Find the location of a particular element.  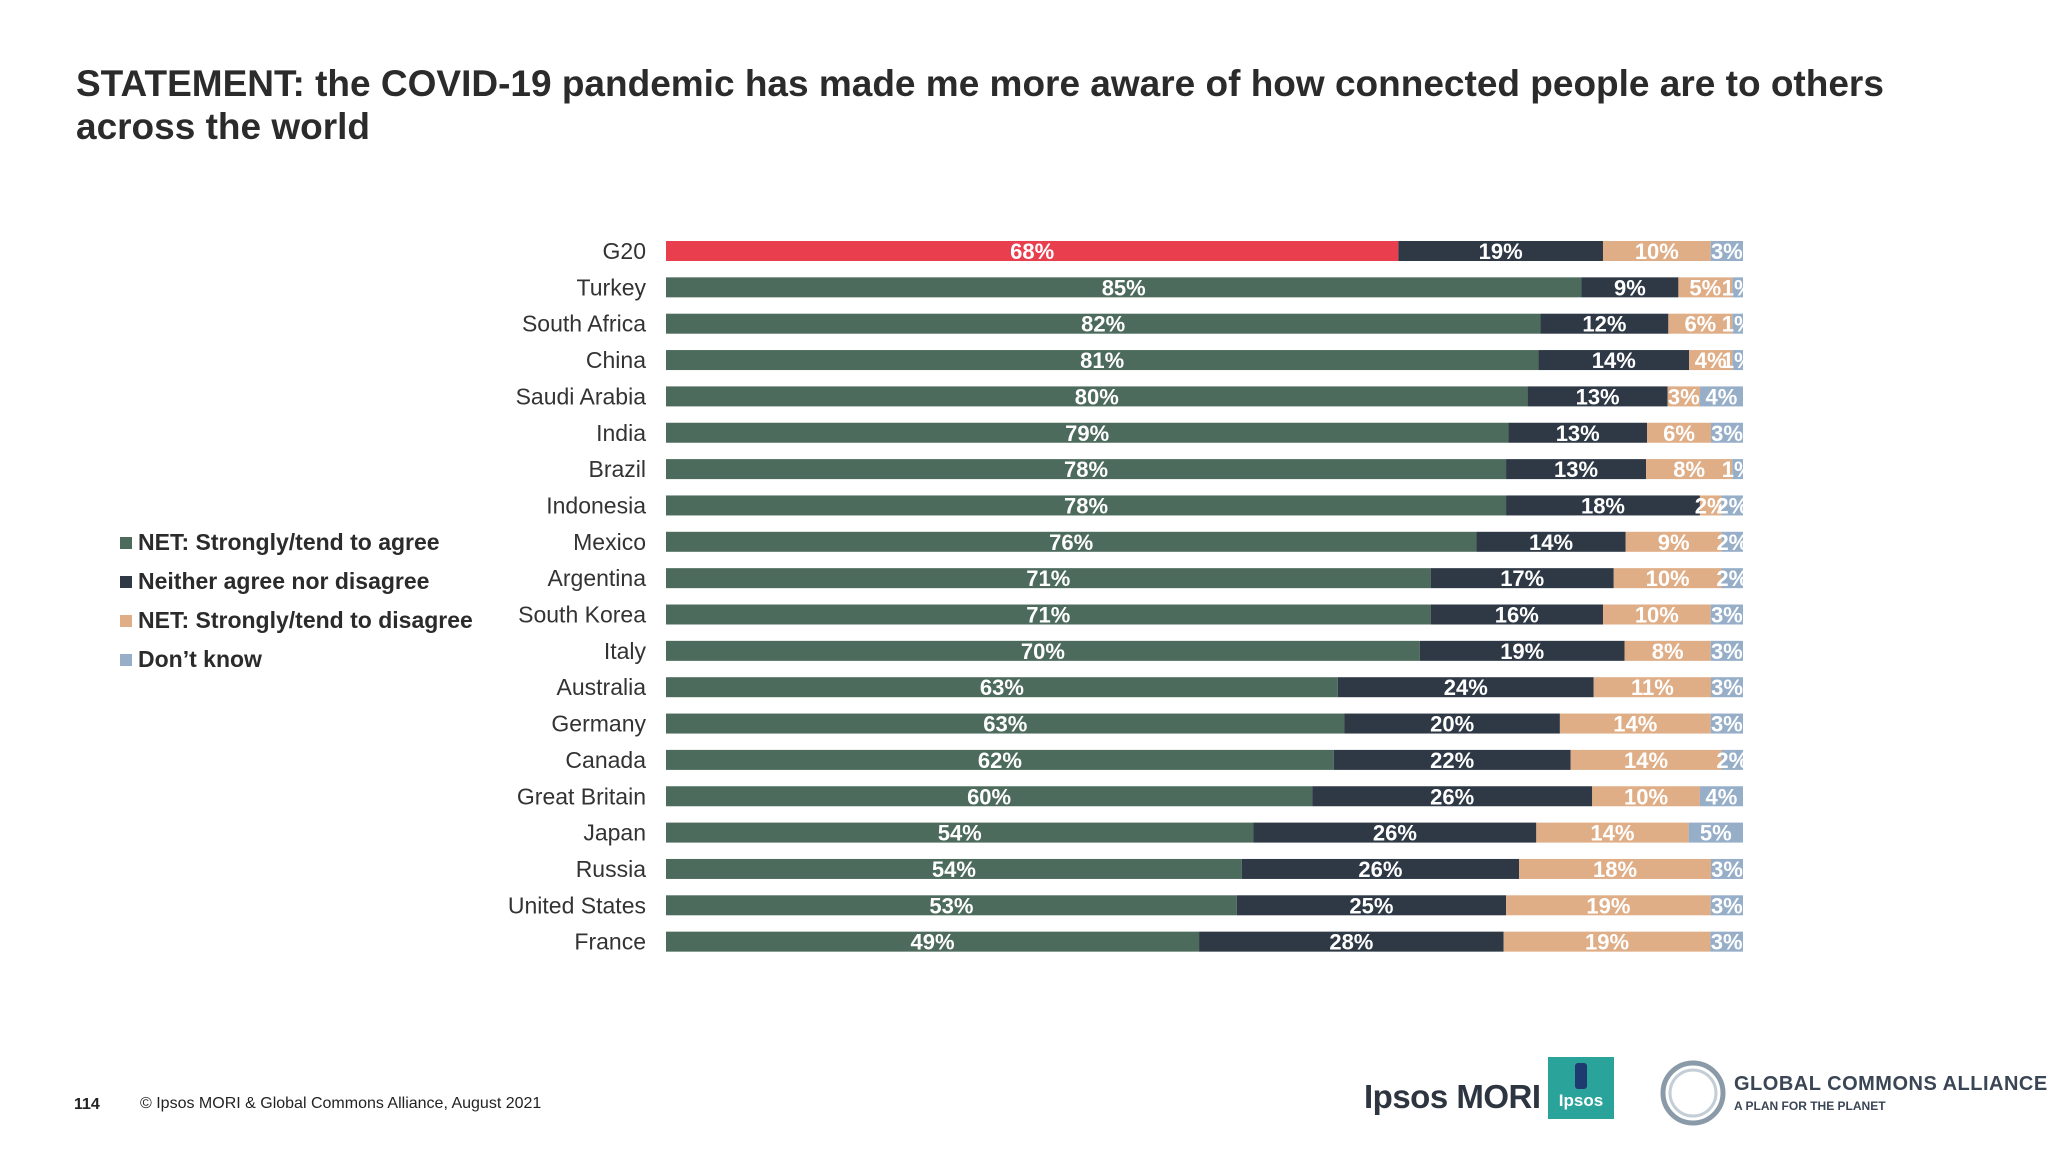

bar-segment-indonesia-don-t-know is located at coordinates (1732, 505).